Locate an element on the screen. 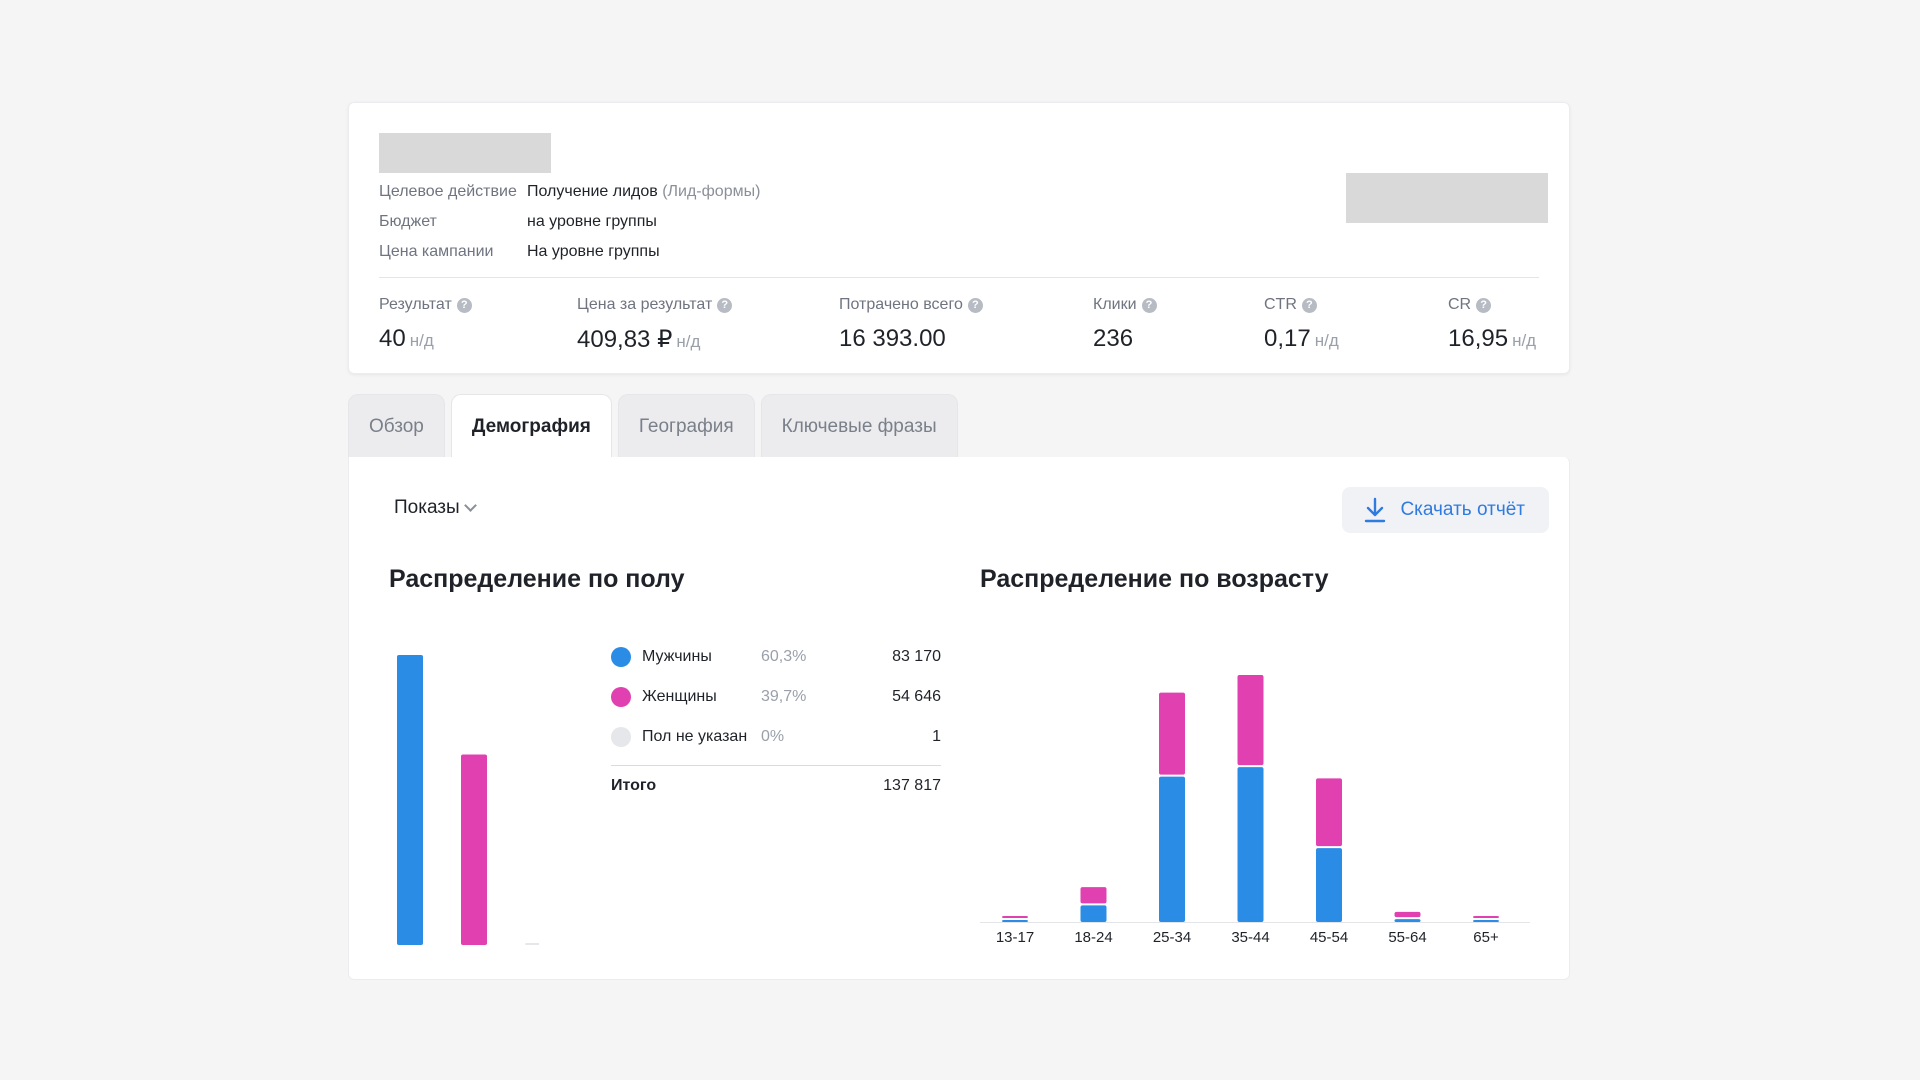 This screenshot has width=1920, height=1080. info-row-budget: Бюджет на уровне группы is located at coordinates (569, 222).